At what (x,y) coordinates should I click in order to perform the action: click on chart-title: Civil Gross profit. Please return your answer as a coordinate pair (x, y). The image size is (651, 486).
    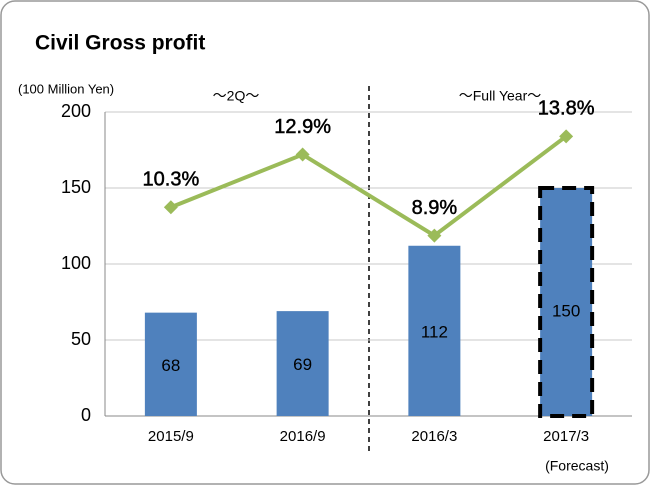
    Looking at the image, I should click on (120, 43).